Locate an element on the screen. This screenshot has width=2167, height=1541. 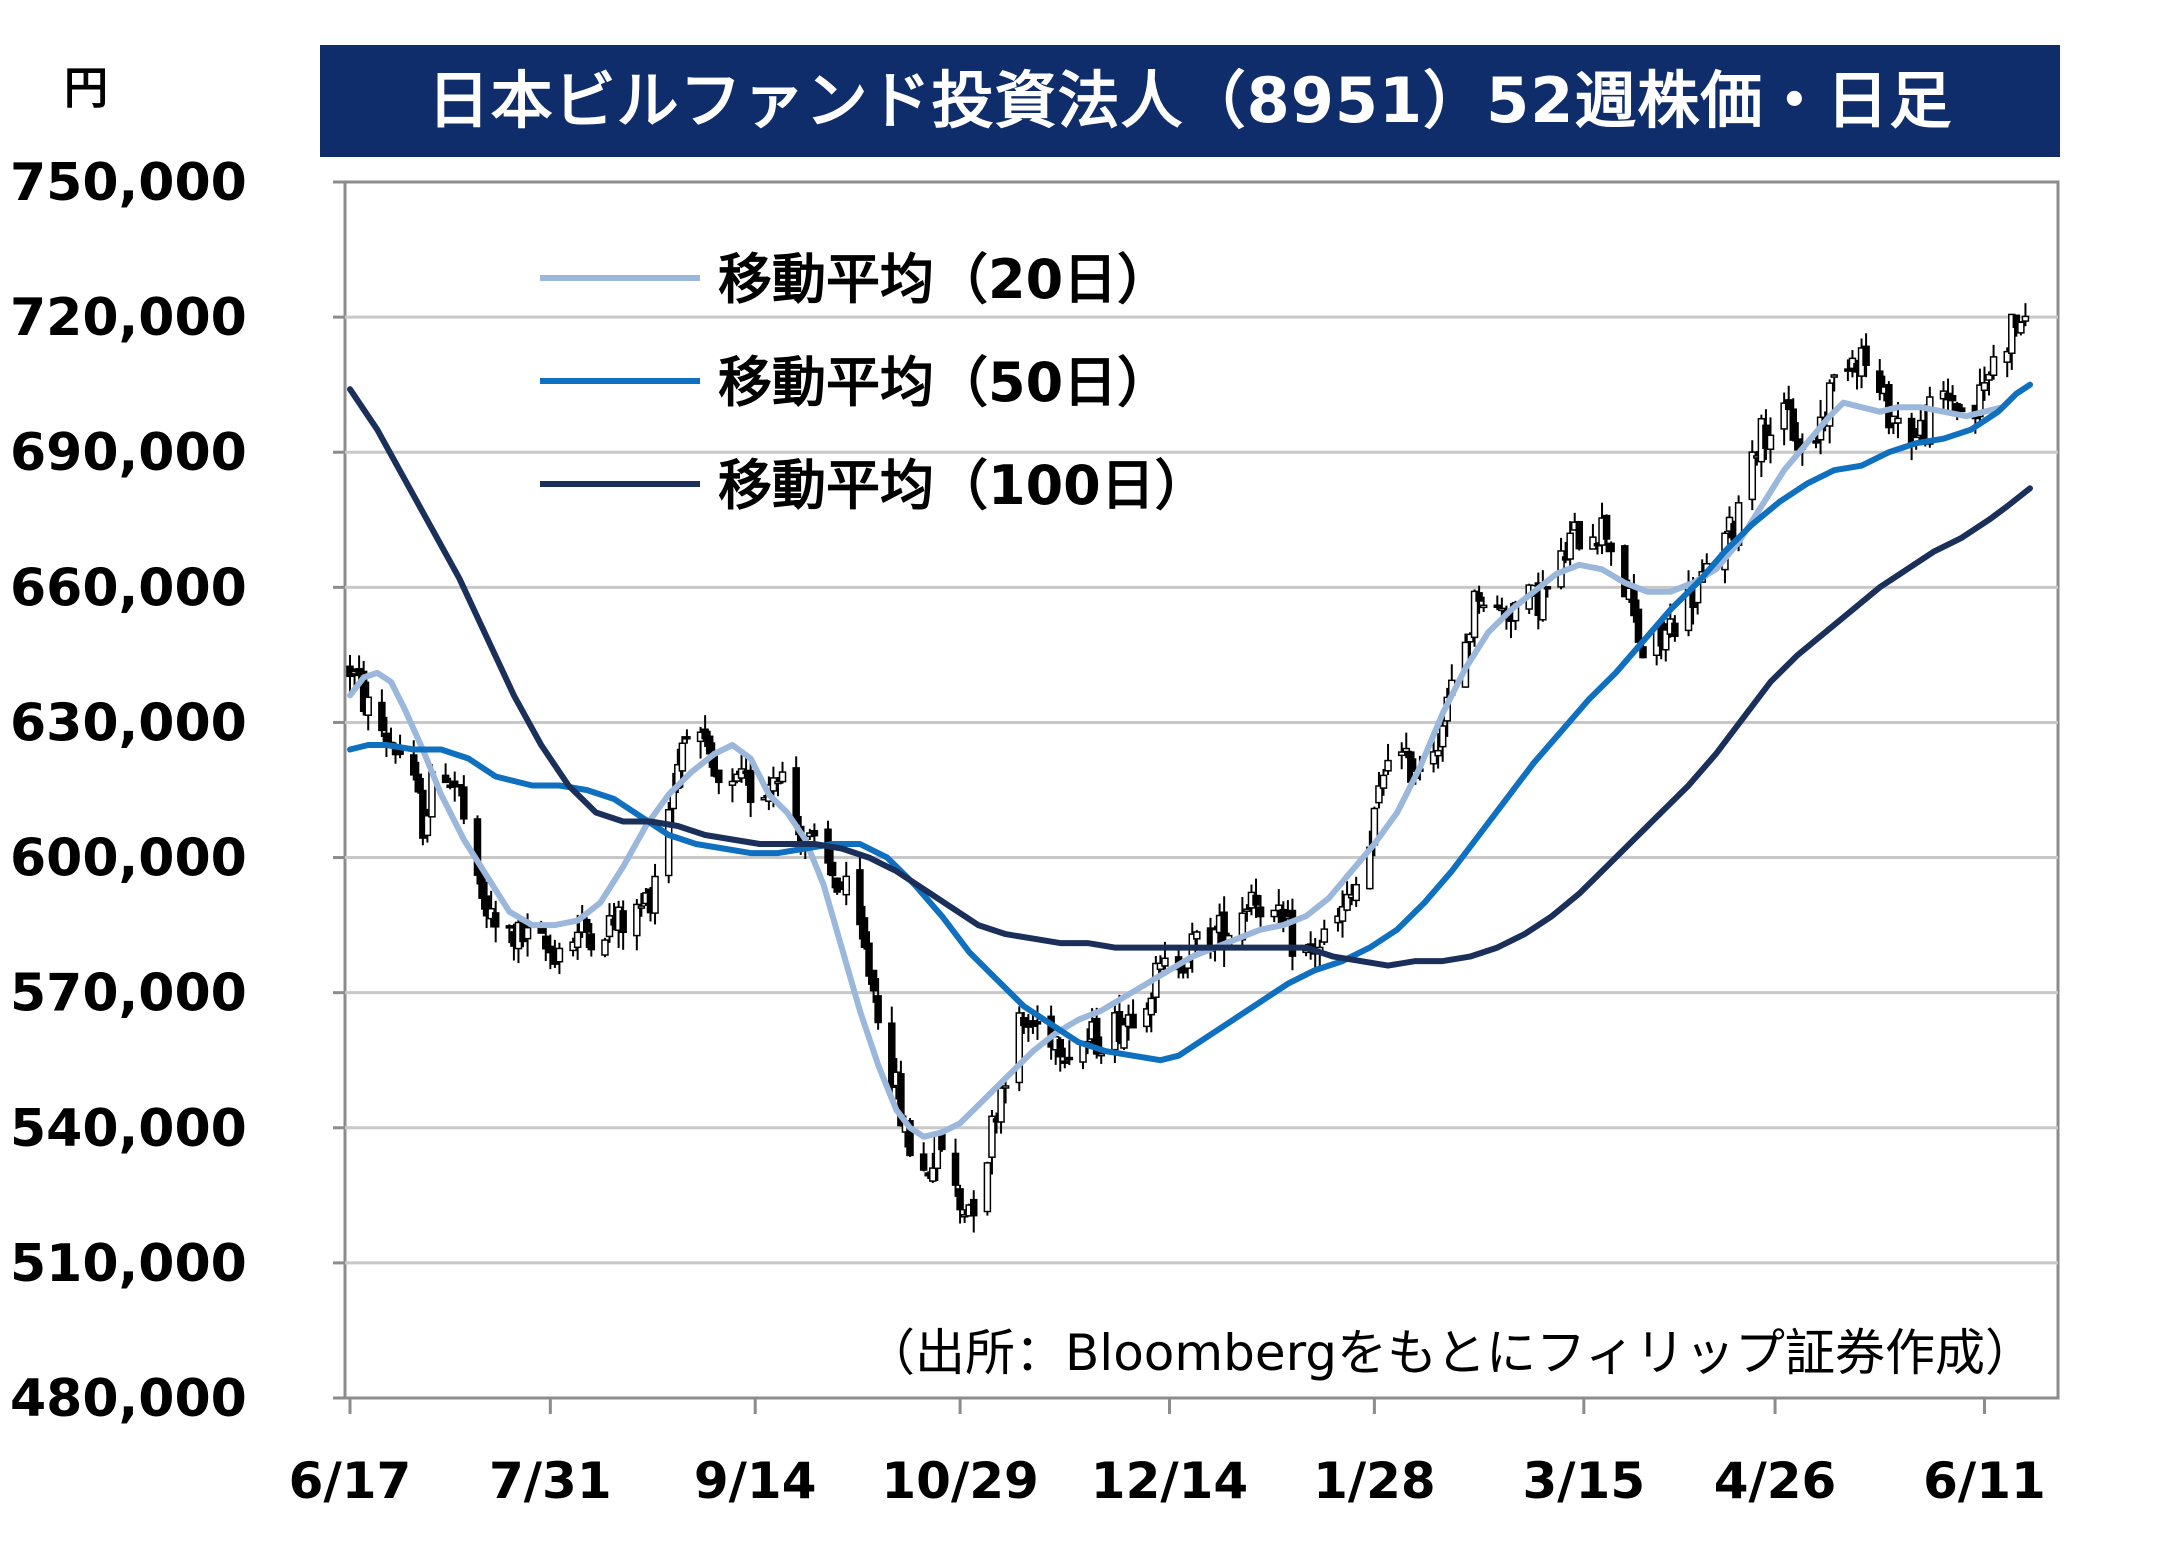
y-tick-label: 630,000 is located at coordinates (128, 723).